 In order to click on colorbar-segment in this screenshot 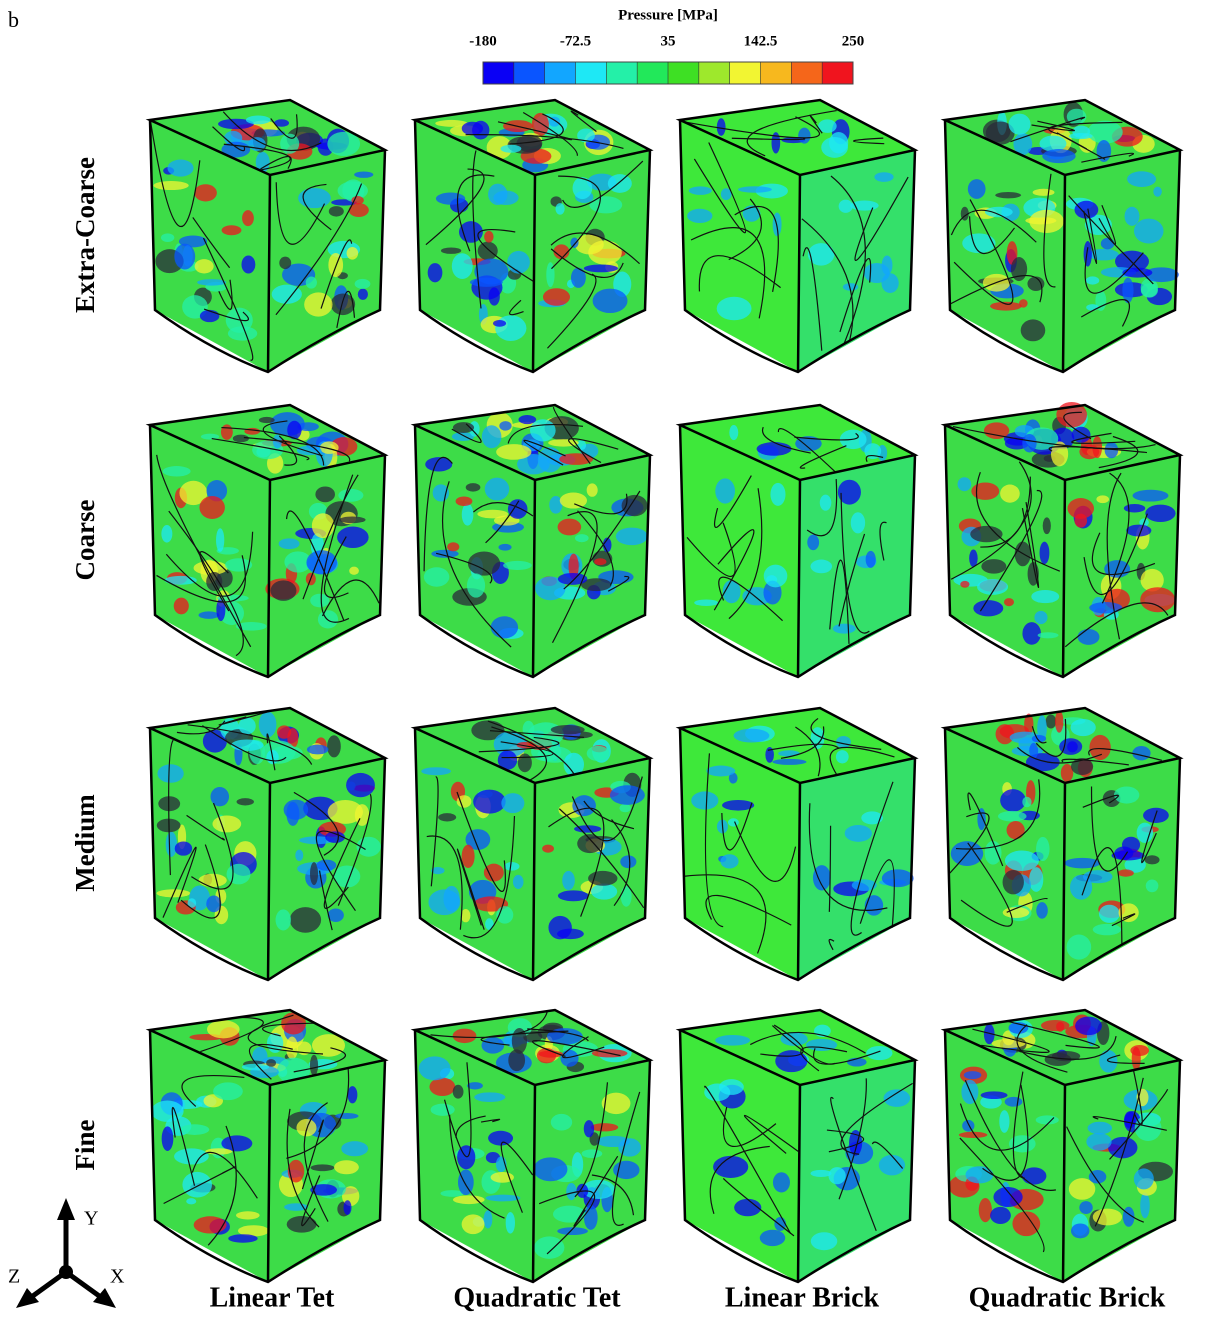, I will do `click(807, 73)`.